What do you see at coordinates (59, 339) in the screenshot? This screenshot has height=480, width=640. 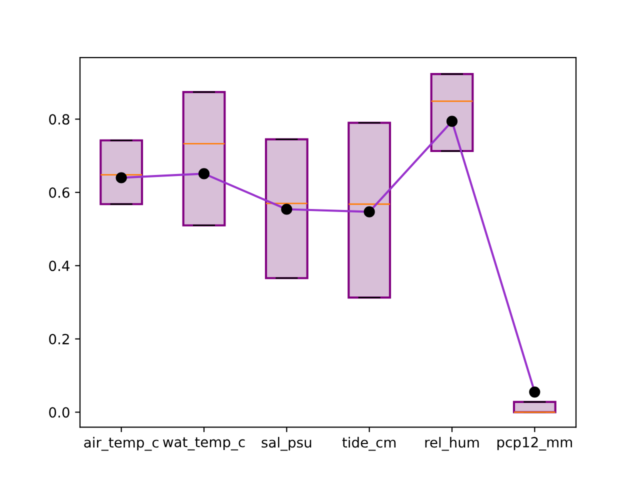 I see `y-tick-label: 0.2` at bounding box center [59, 339].